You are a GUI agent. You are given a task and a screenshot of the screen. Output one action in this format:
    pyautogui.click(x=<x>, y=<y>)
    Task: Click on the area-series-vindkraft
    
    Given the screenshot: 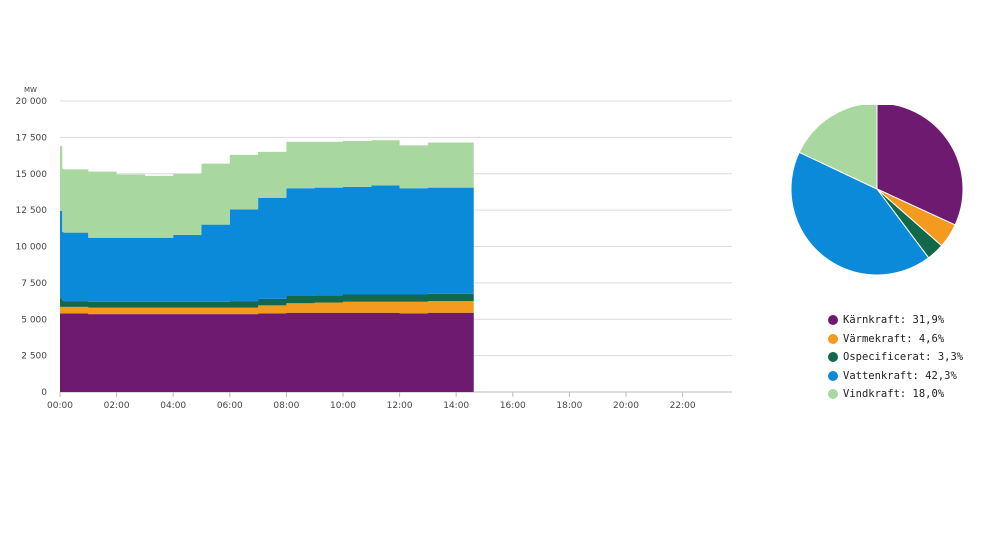 What is the action you would take?
    pyautogui.click(x=267, y=189)
    